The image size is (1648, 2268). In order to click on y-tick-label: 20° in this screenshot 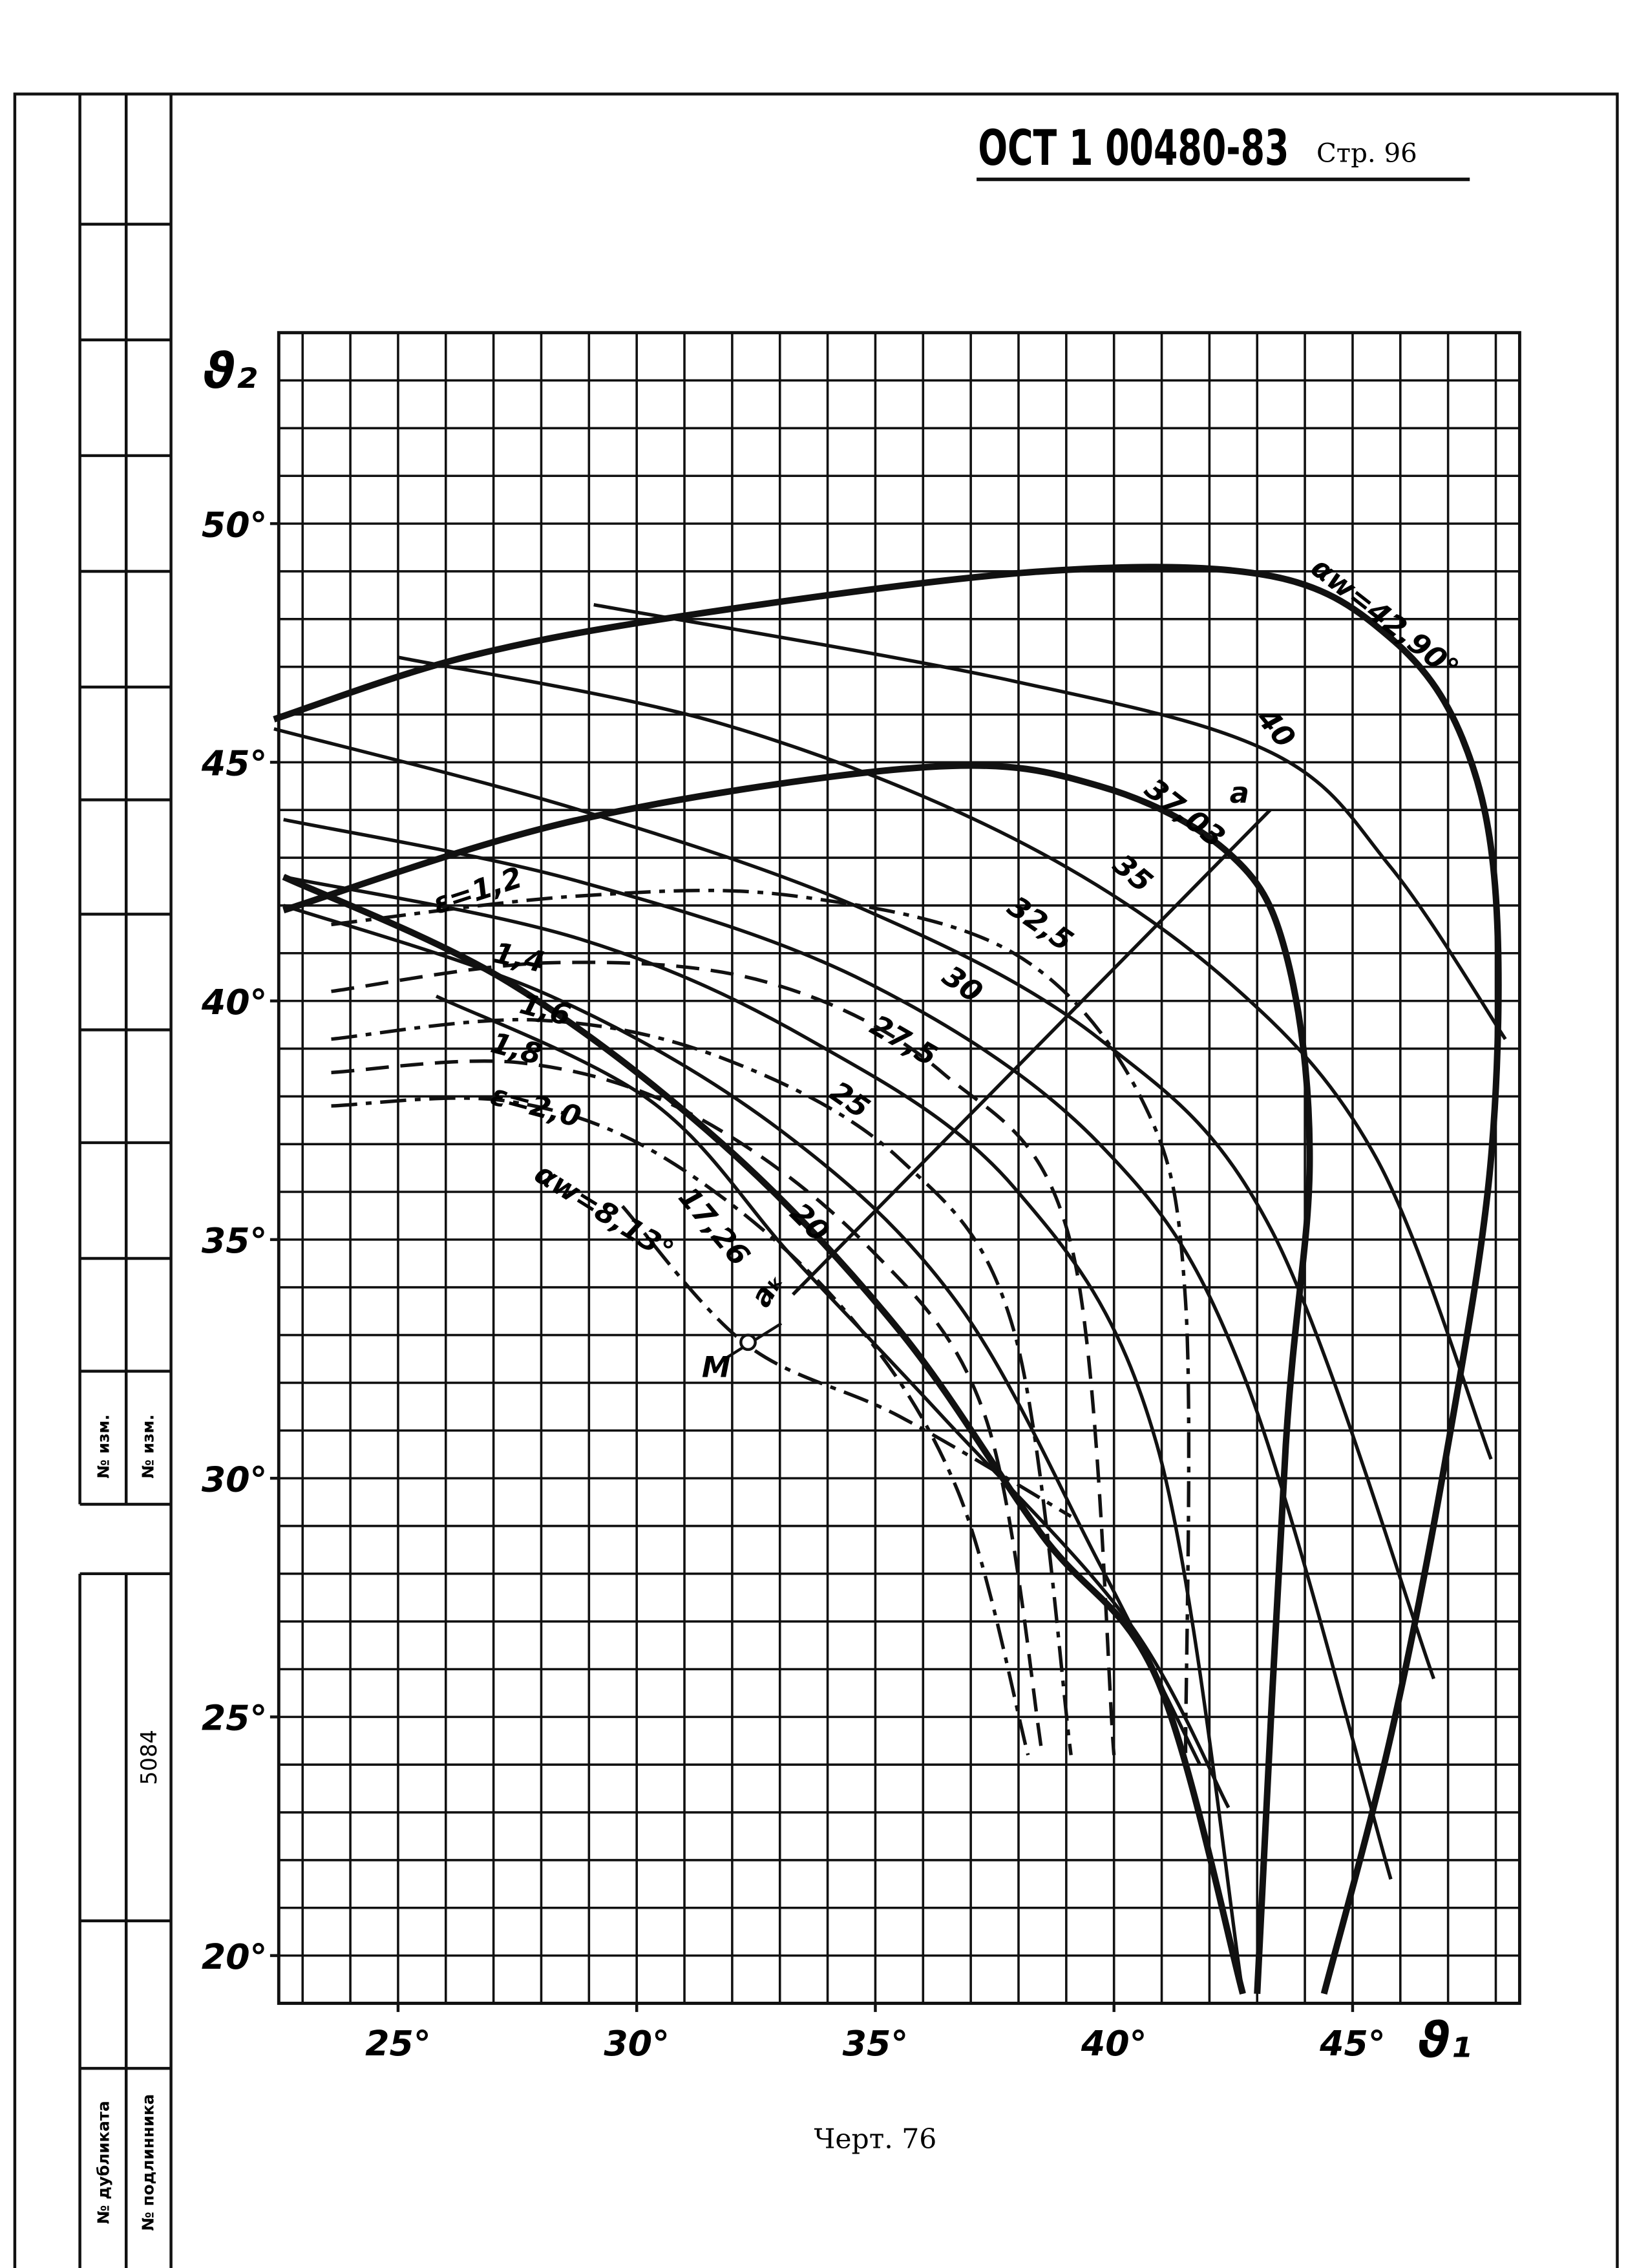, I will do `click(235, 1956)`.